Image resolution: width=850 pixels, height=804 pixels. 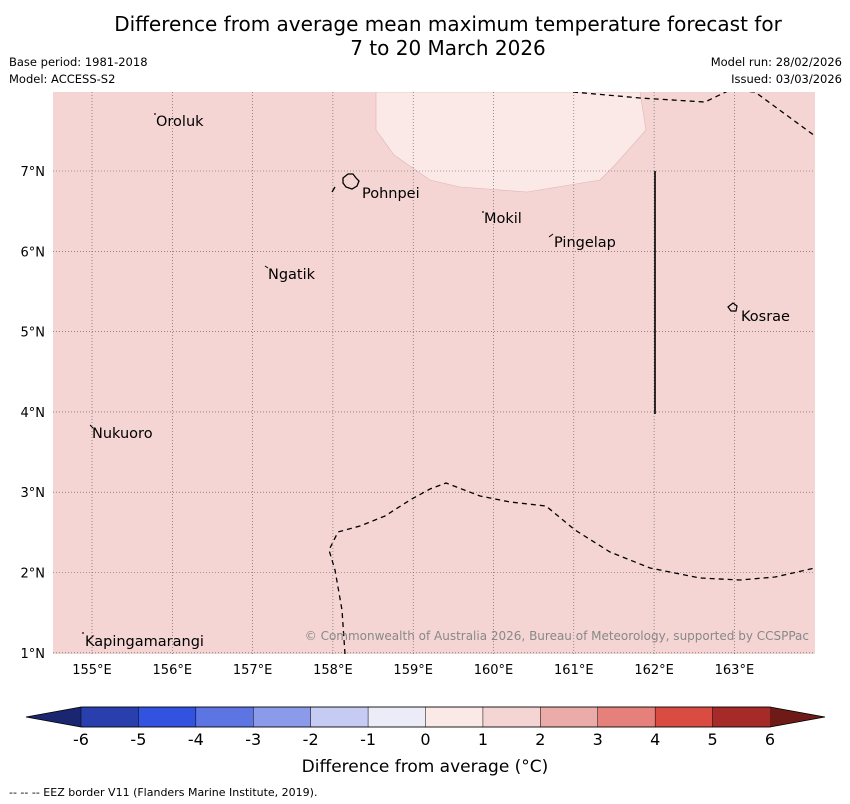 I want to click on nukuoro-island-mark, so click(x=91, y=426).